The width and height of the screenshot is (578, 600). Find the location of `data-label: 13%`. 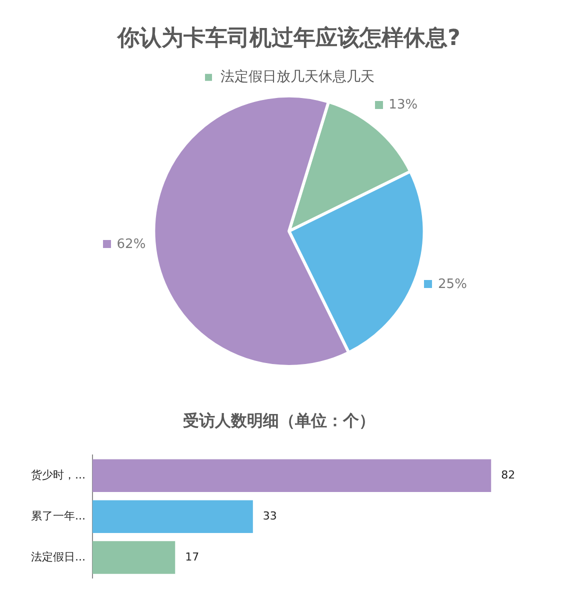

data-label: 13% is located at coordinates (403, 105).